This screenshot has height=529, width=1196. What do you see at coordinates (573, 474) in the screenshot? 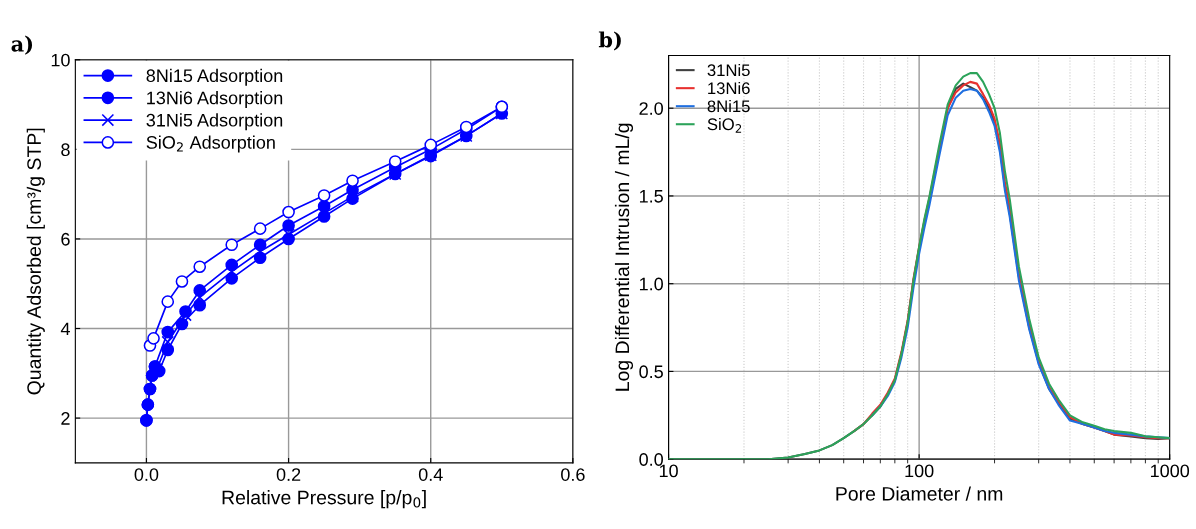
I see `x-tick-label: 0.6` at bounding box center [573, 474].